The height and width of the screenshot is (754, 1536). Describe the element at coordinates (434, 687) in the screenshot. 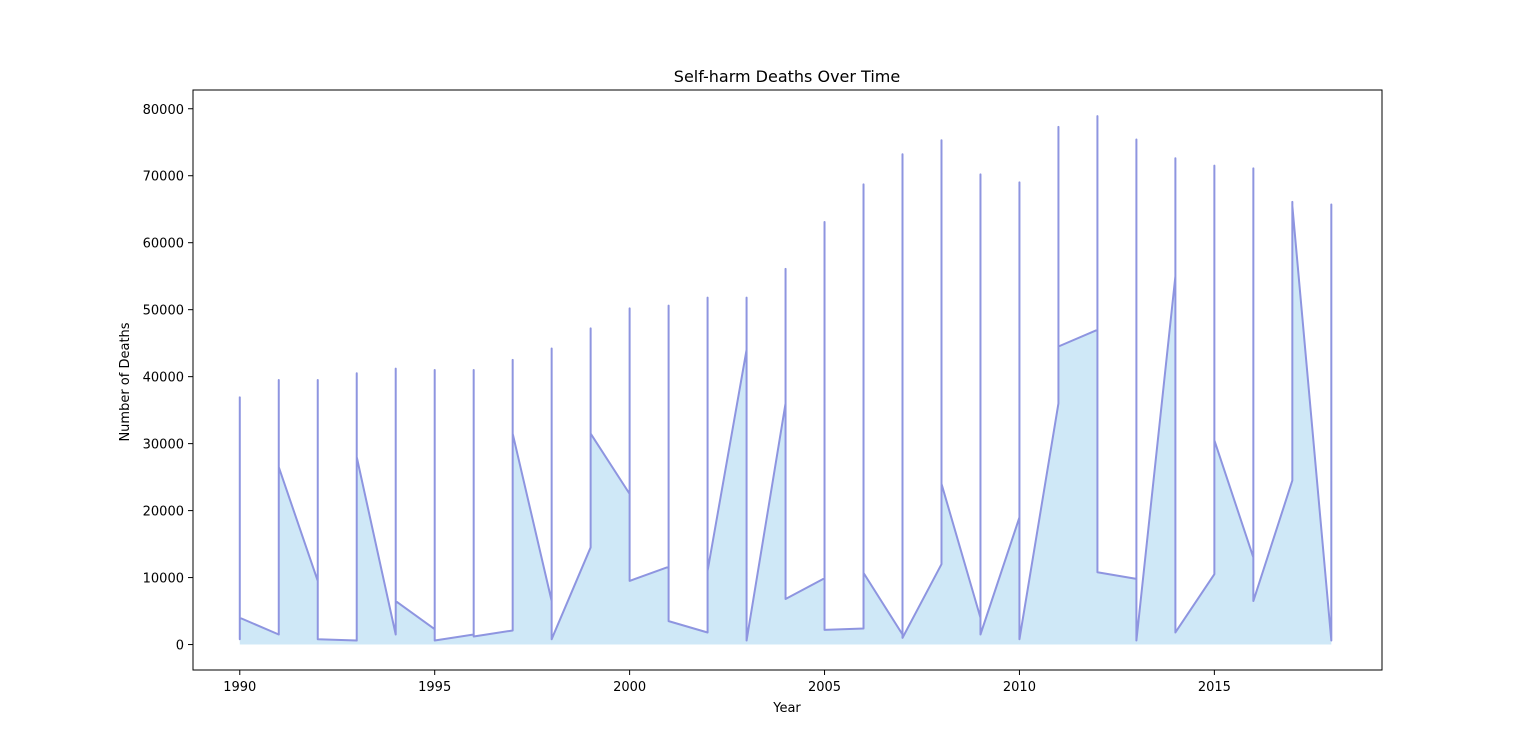

I see `x-tick-label: 1995` at that location.